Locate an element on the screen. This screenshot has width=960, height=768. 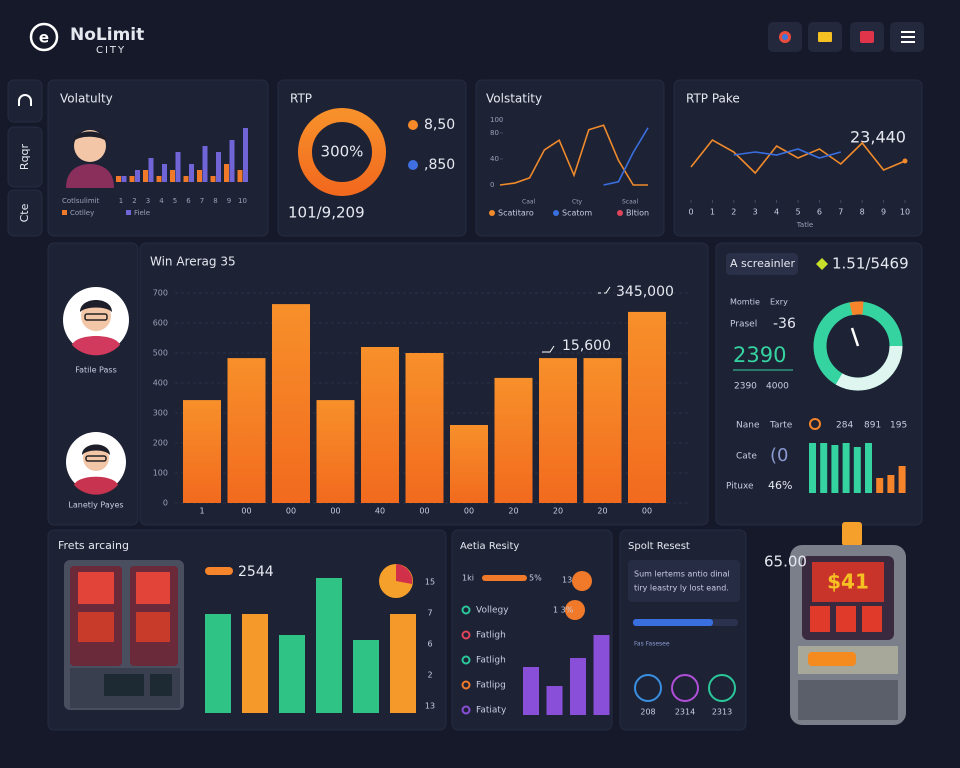
cell: 891 is located at coordinates (872, 426).